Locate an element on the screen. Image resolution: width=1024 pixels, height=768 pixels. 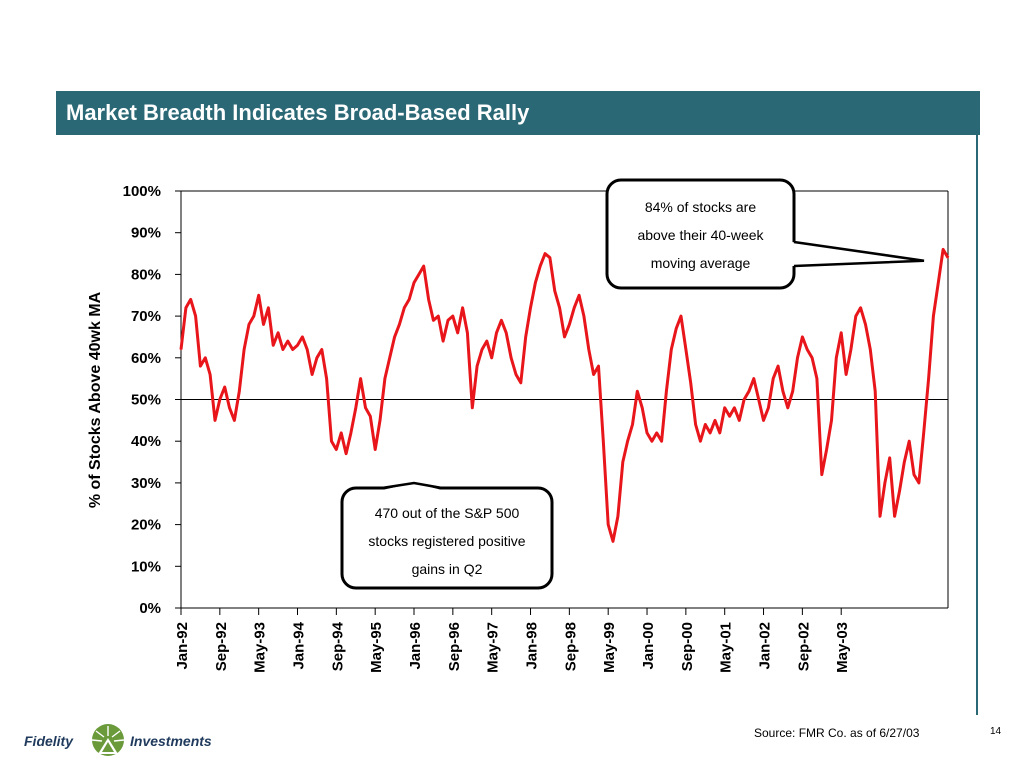
right-rule is located at coordinates (977, 425).